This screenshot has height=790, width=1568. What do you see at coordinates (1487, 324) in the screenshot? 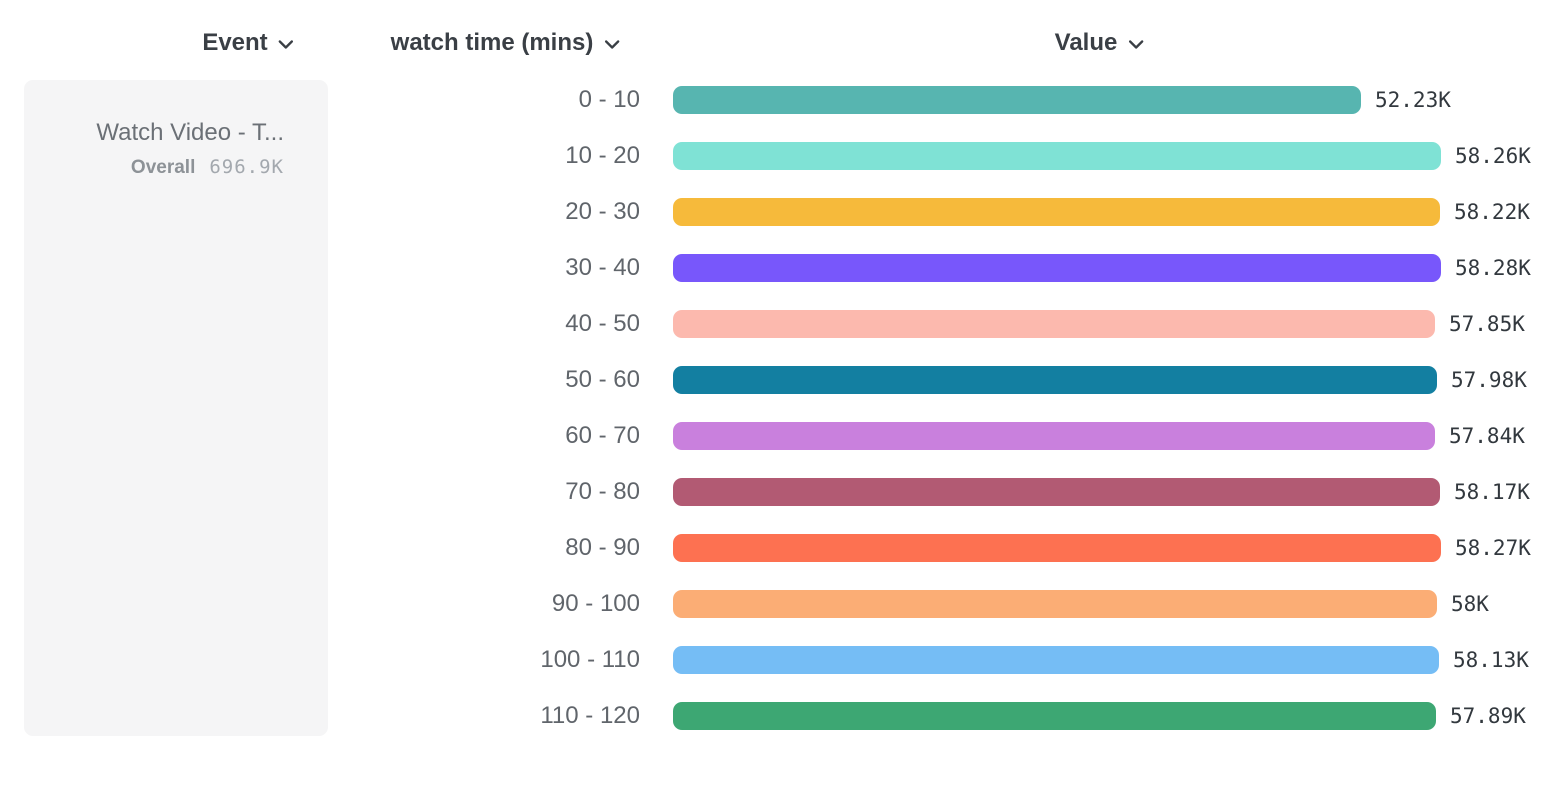
I see `value-label: 57.85K` at bounding box center [1487, 324].